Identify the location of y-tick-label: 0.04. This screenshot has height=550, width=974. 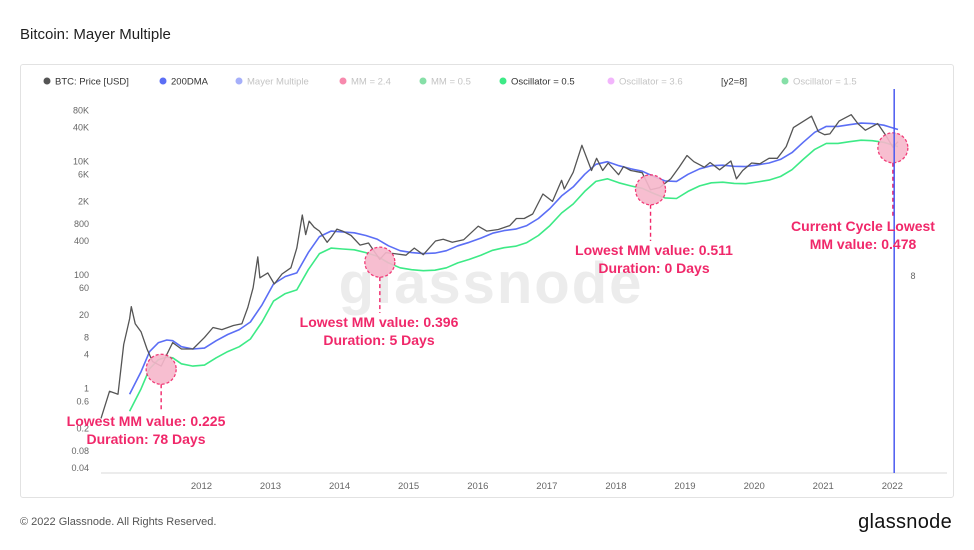
(80, 468).